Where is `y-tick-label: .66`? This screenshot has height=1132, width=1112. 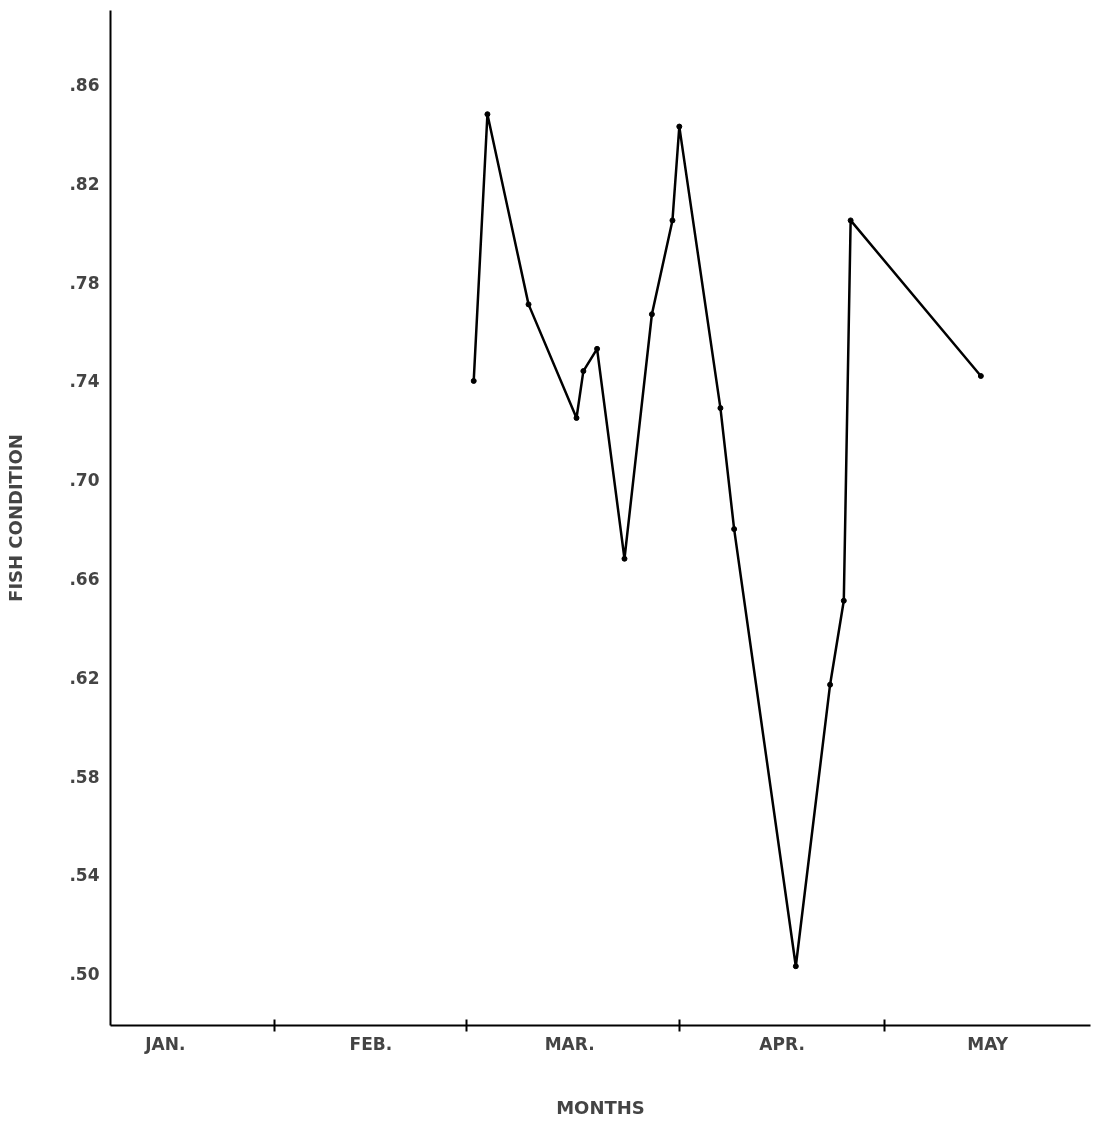
y-tick-label: .66 is located at coordinates (84, 579).